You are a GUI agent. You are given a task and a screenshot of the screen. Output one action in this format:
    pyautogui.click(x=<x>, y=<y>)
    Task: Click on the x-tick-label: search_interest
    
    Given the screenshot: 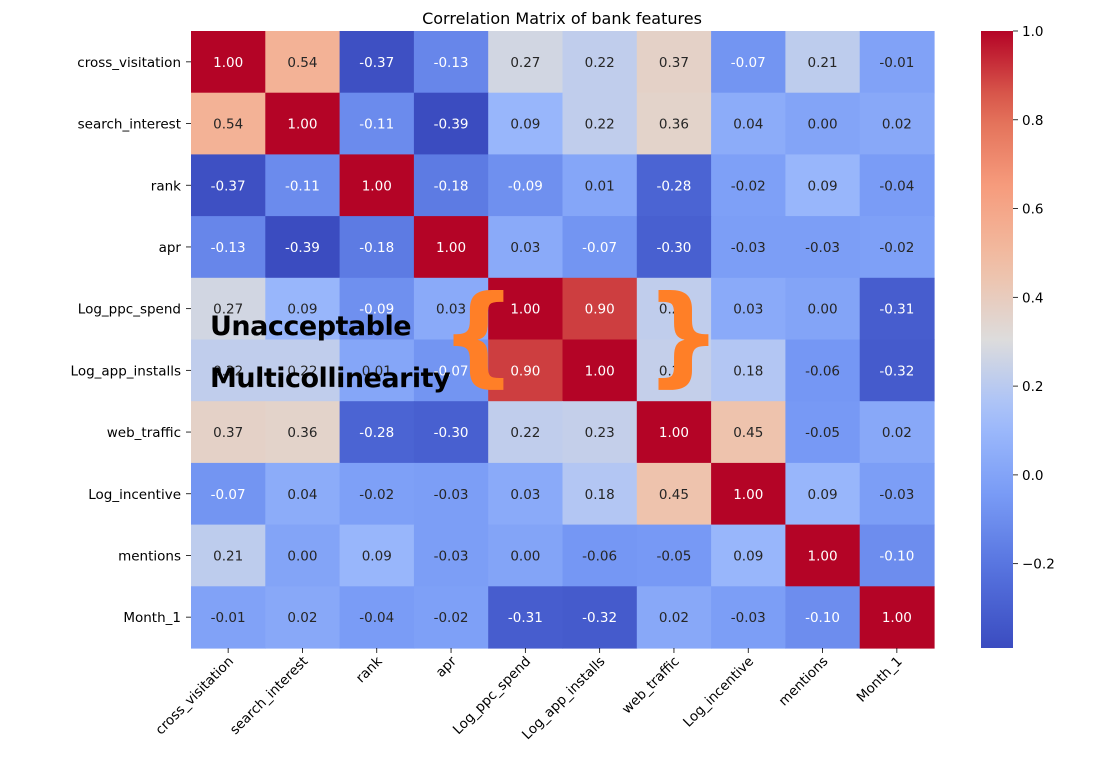 What is the action you would take?
    pyautogui.click(x=269, y=696)
    